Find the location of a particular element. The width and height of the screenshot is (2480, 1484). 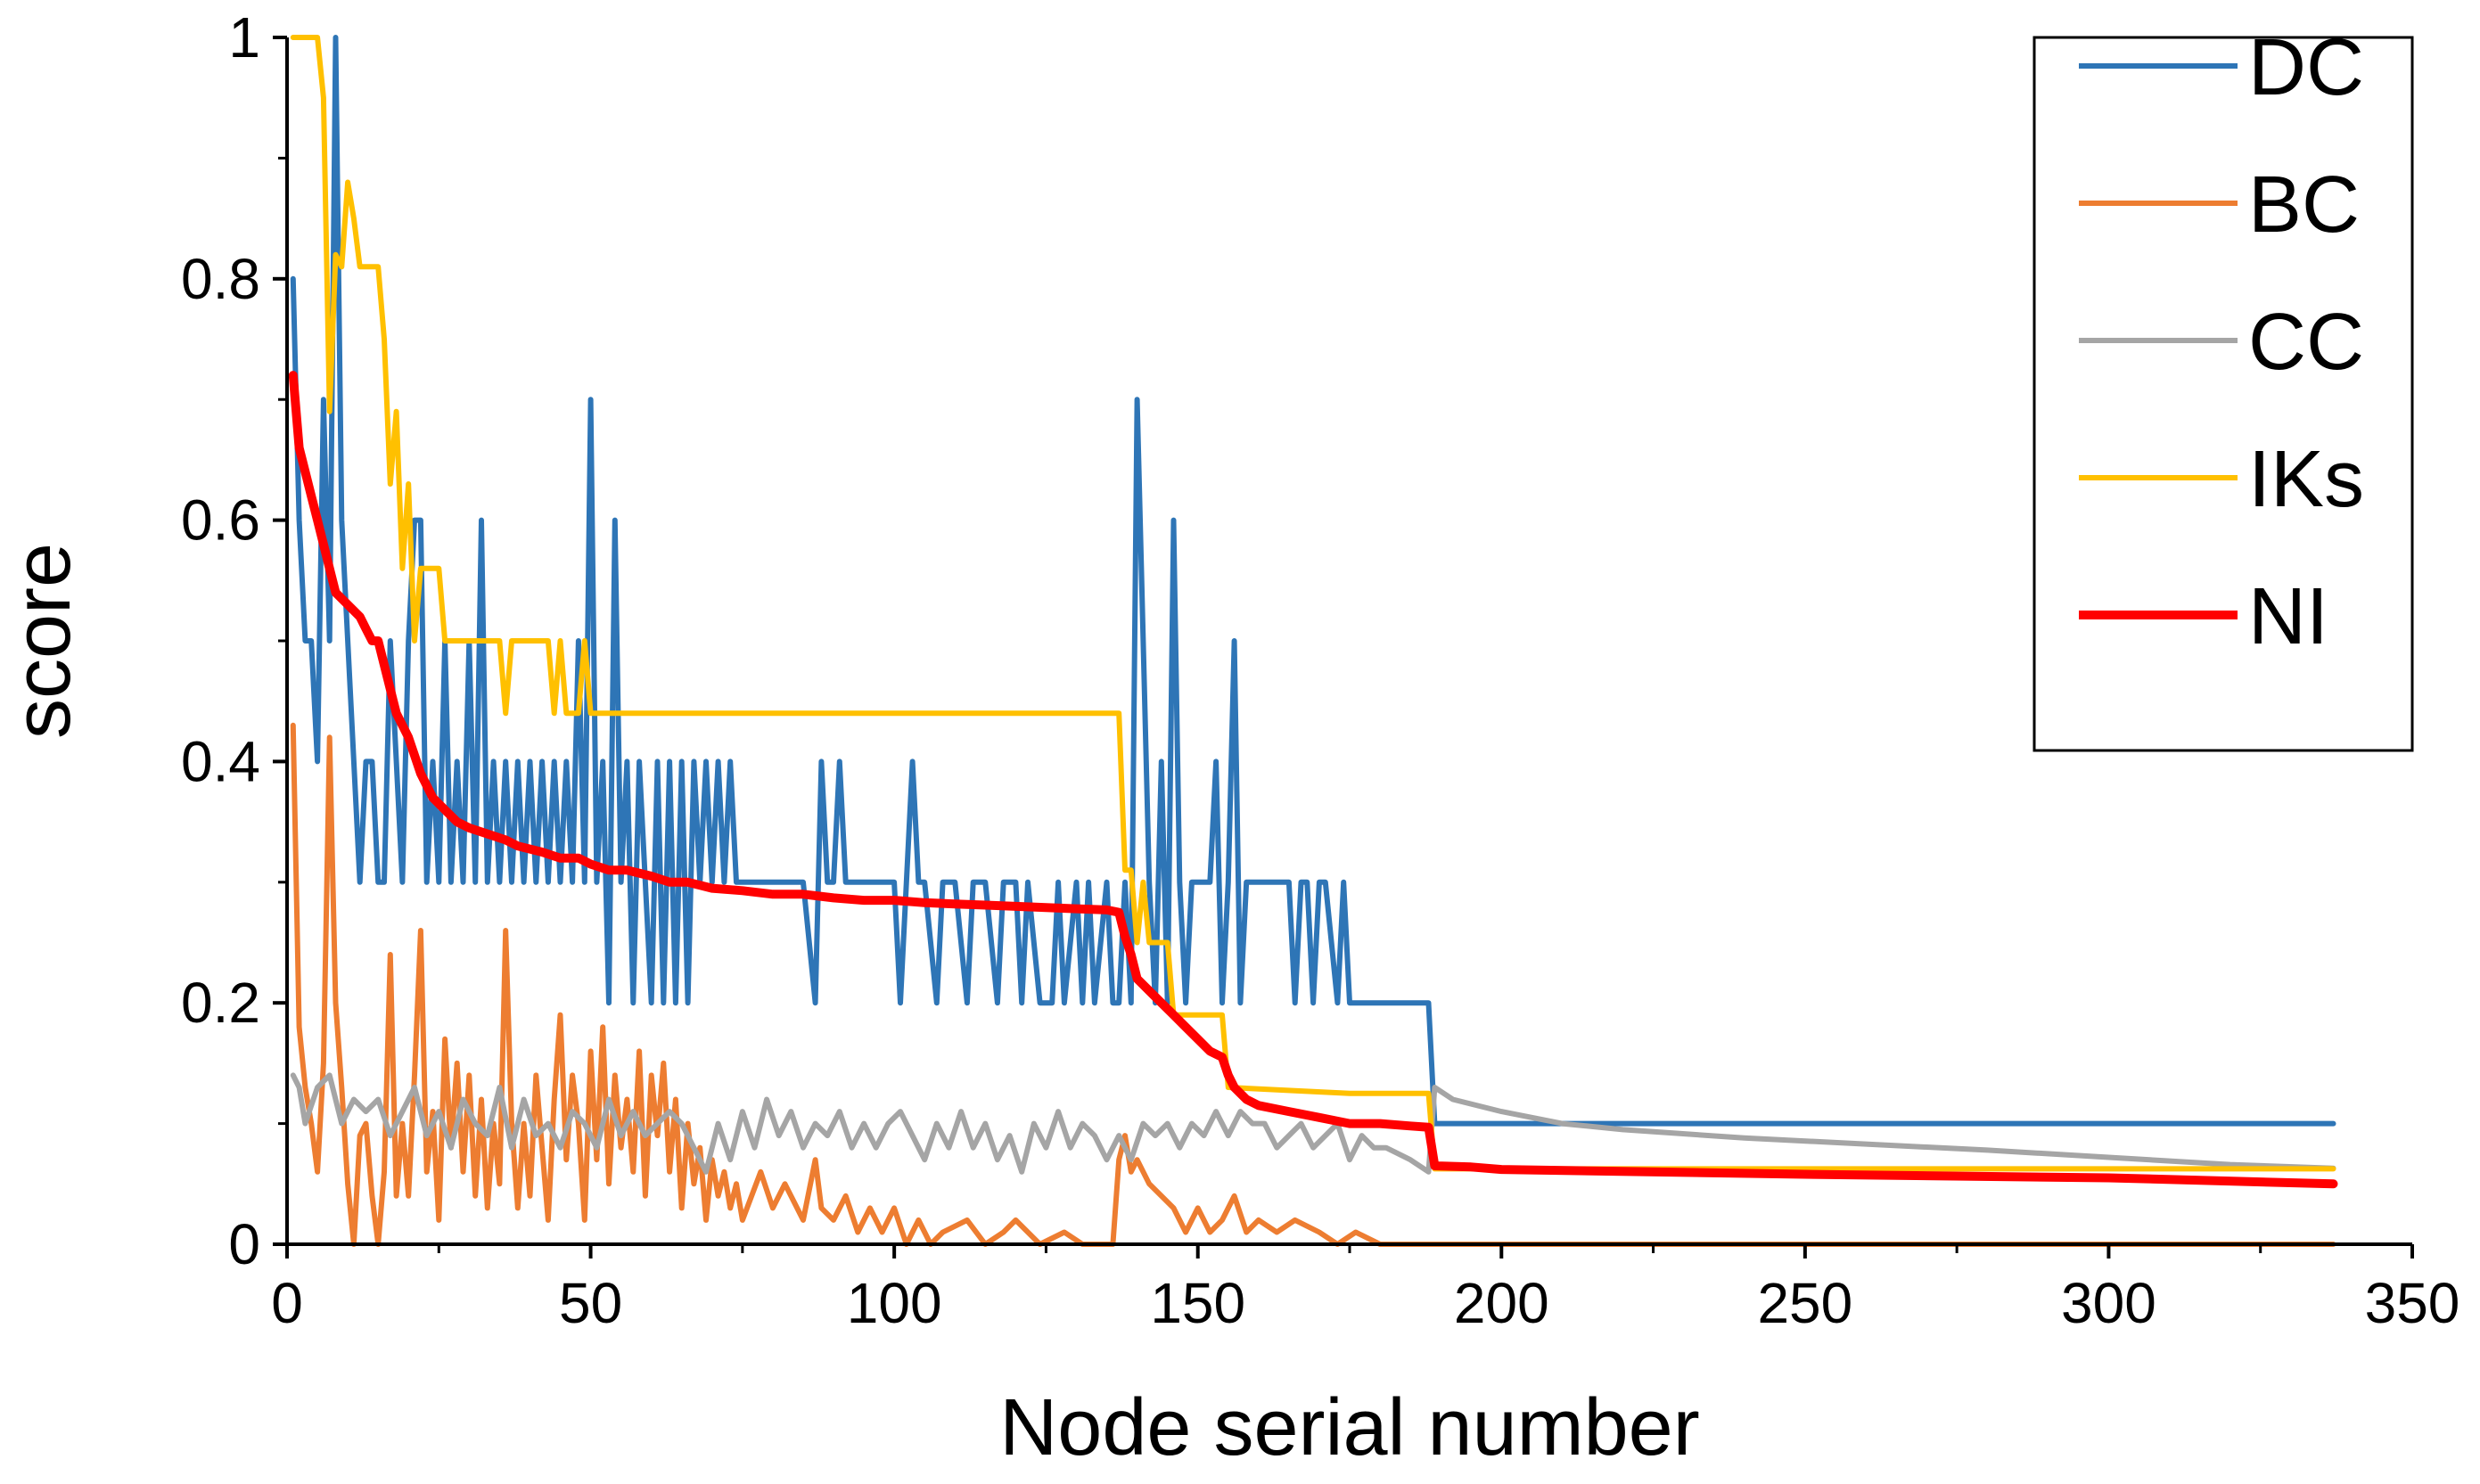

y-tick-label: 0.4 is located at coordinates (220, 761).